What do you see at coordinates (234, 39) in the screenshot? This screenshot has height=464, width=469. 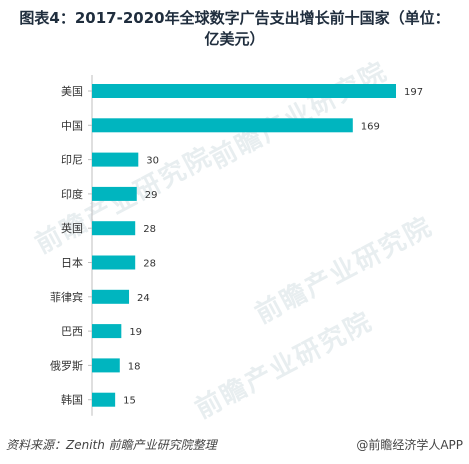 I see `chart-title-line-2: 亿美元）` at bounding box center [234, 39].